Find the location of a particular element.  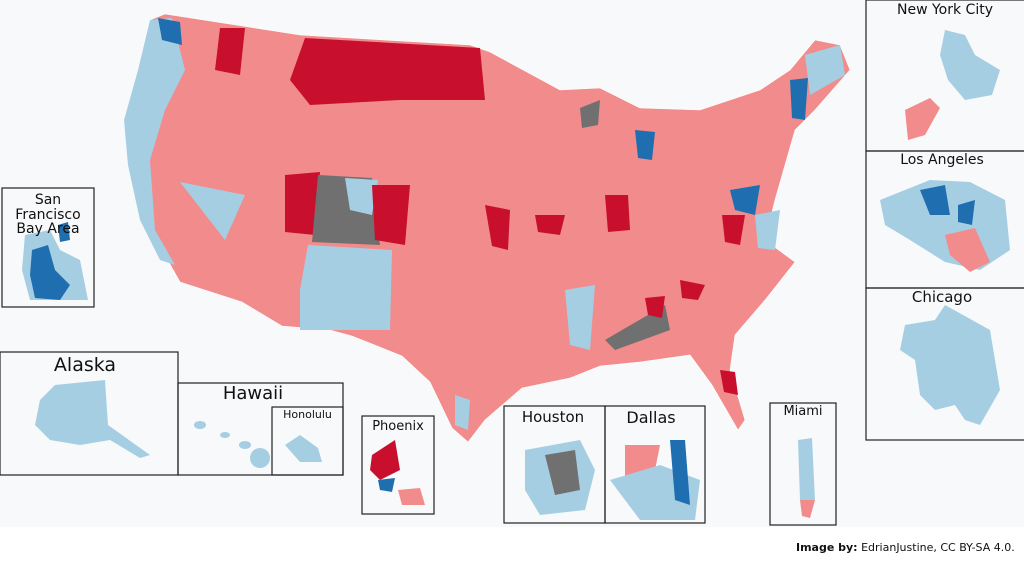

credit-label: Image by: is located at coordinates (827, 547).